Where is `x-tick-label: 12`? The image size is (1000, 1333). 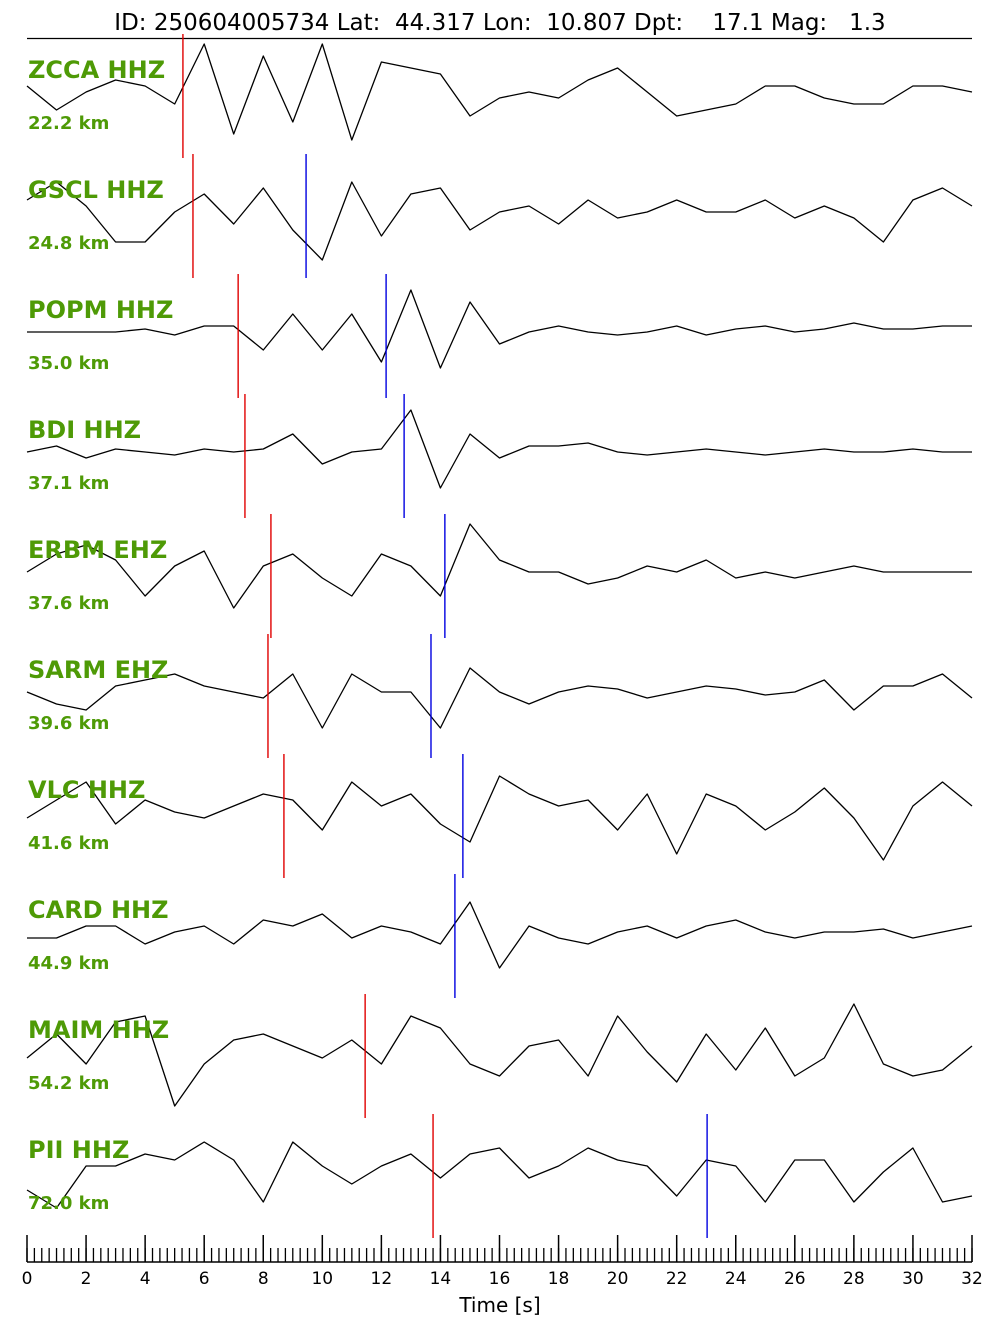 x-tick-label: 12 is located at coordinates (382, 1279).